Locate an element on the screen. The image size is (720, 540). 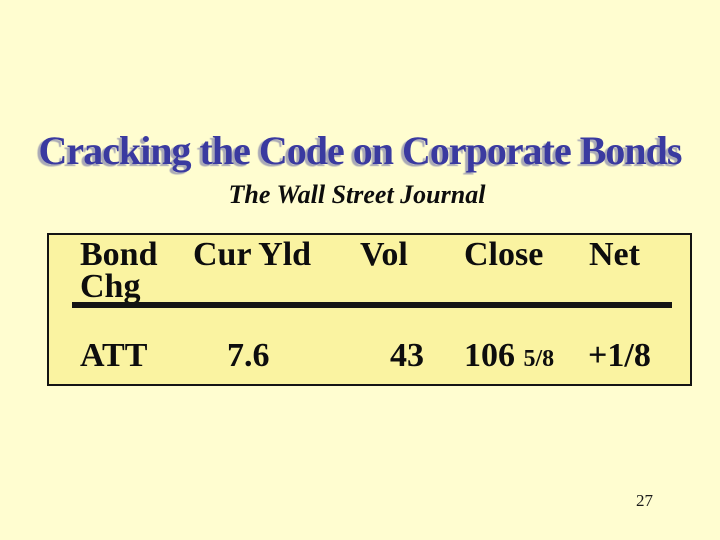
header-chg: Chg is located at coordinates (110, 286).